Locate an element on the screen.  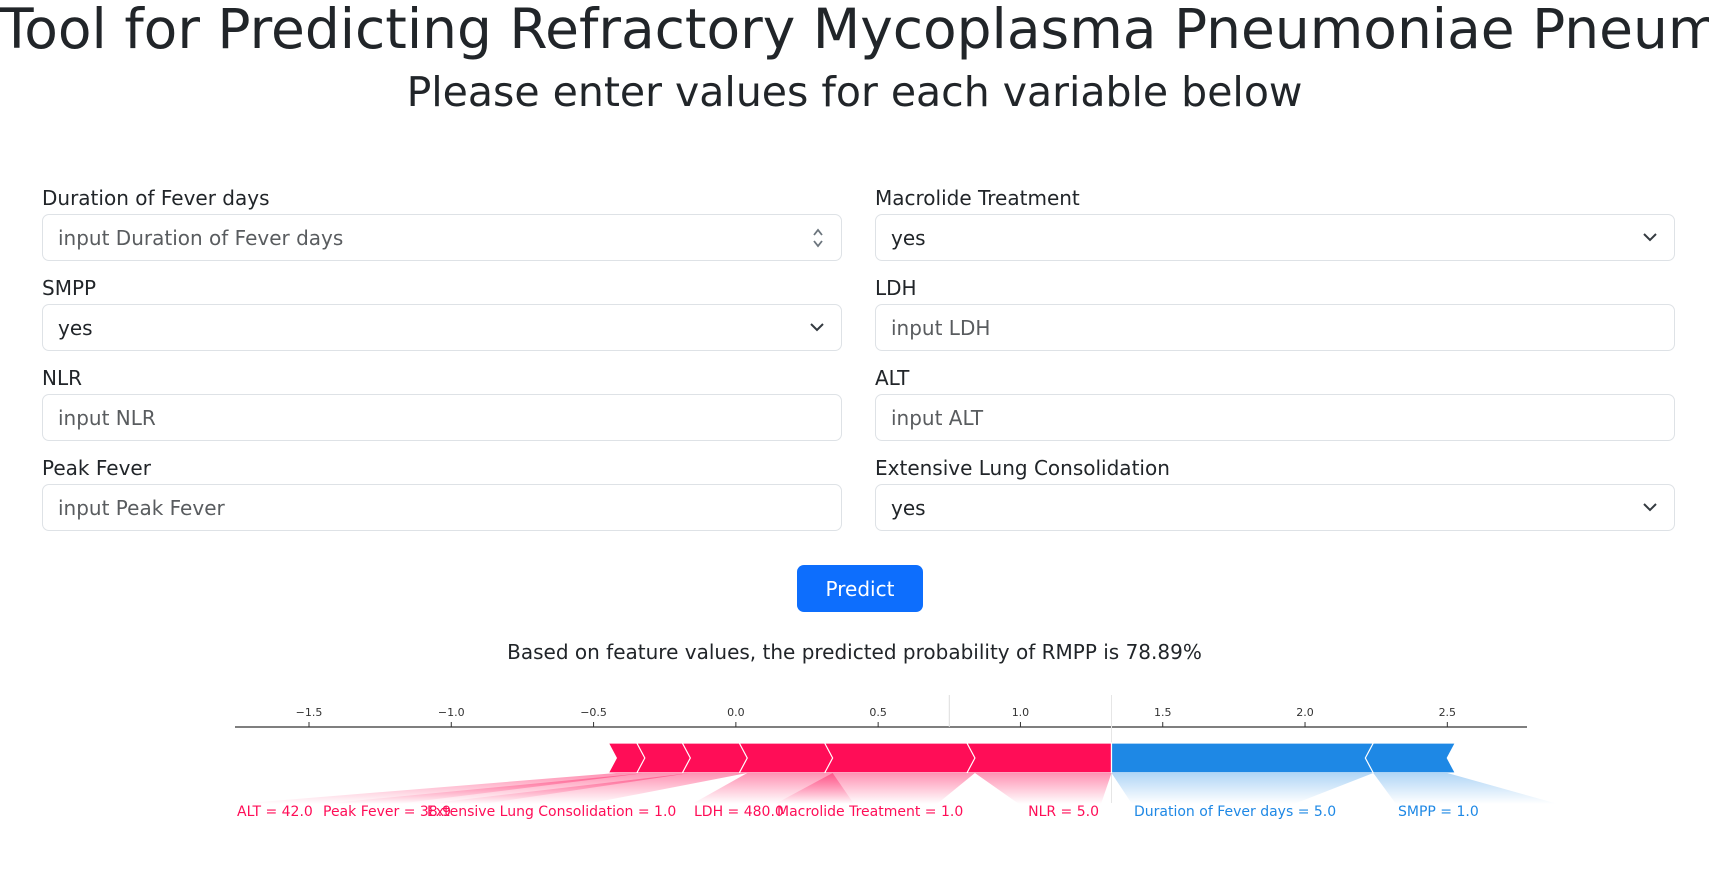
duration-fever-input: input Duration of Fever days is located at coordinates (442, 237).